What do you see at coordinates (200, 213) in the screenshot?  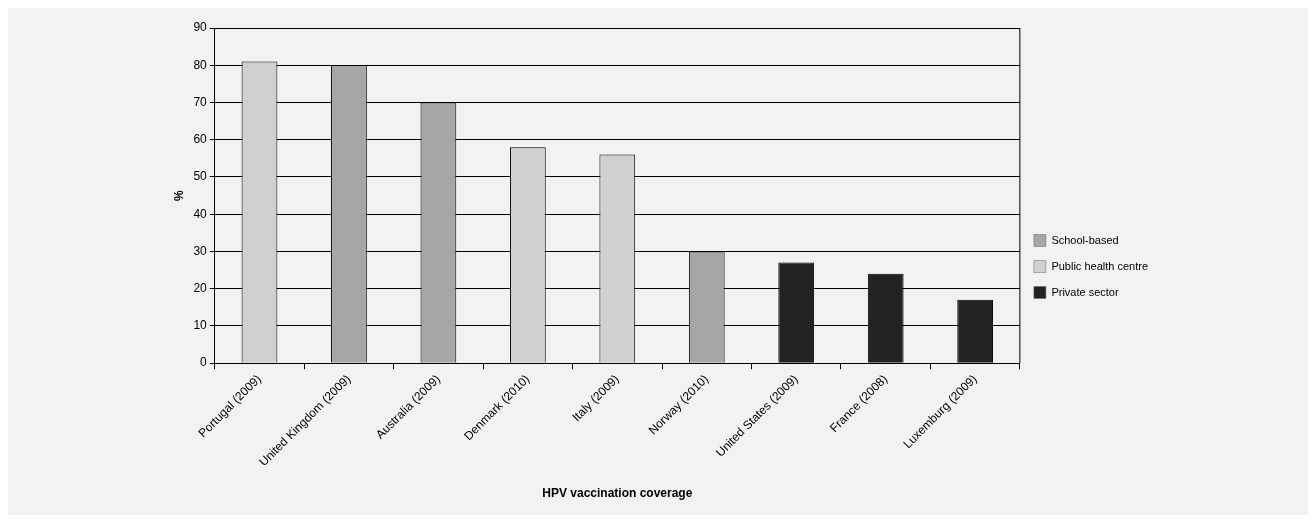 I see `y-tick-label: 40` at bounding box center [200, 213].